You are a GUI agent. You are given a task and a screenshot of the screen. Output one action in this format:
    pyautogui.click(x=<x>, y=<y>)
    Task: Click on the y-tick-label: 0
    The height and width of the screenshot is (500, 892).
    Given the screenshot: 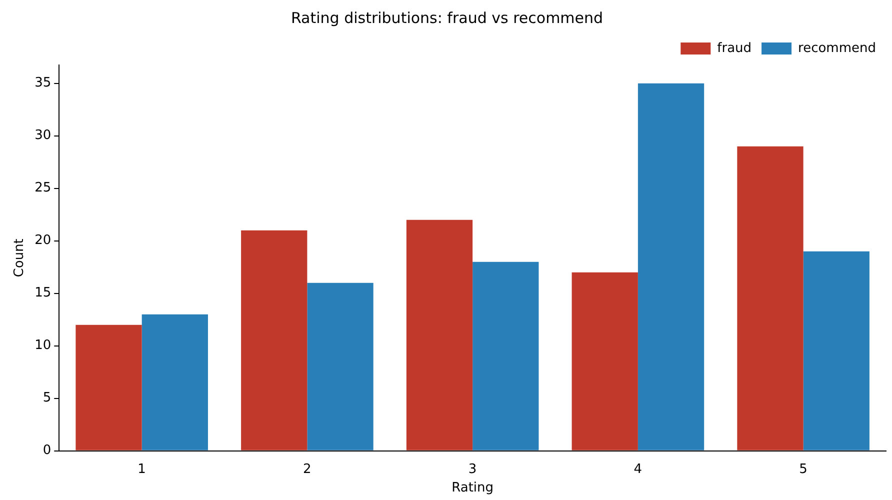 What is the action you would take?
    pyautogui.click(x=47, y=450)
    